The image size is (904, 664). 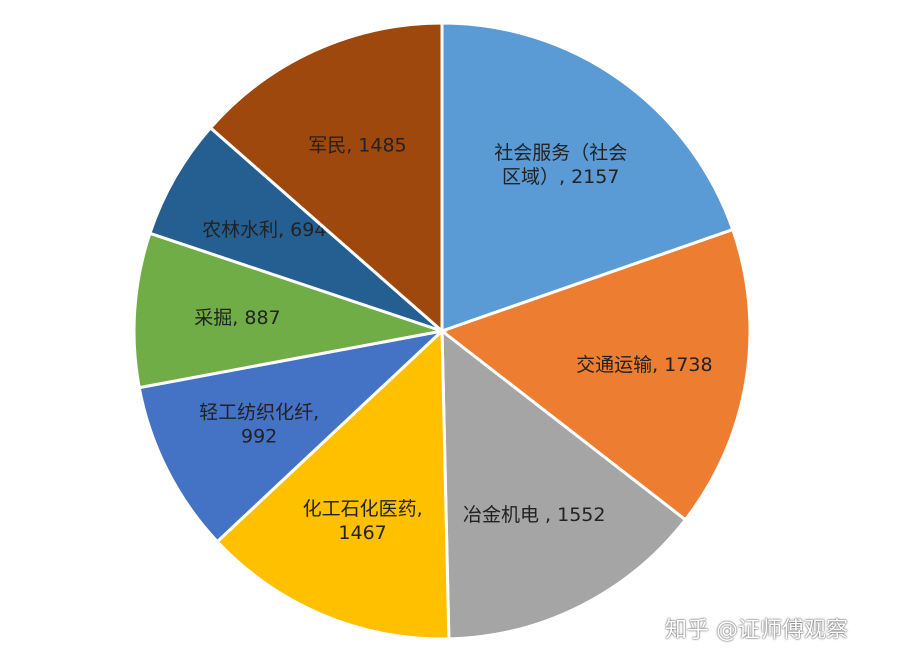 I want to click on slice-label: 采掘, 887, so click(x=237, y=318).